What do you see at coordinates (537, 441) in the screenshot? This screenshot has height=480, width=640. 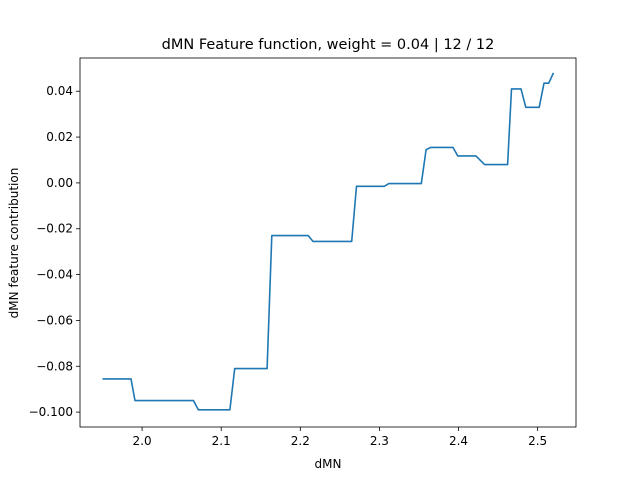 I see `x-tick-label: 2.5` at bounding box center [537, 441].